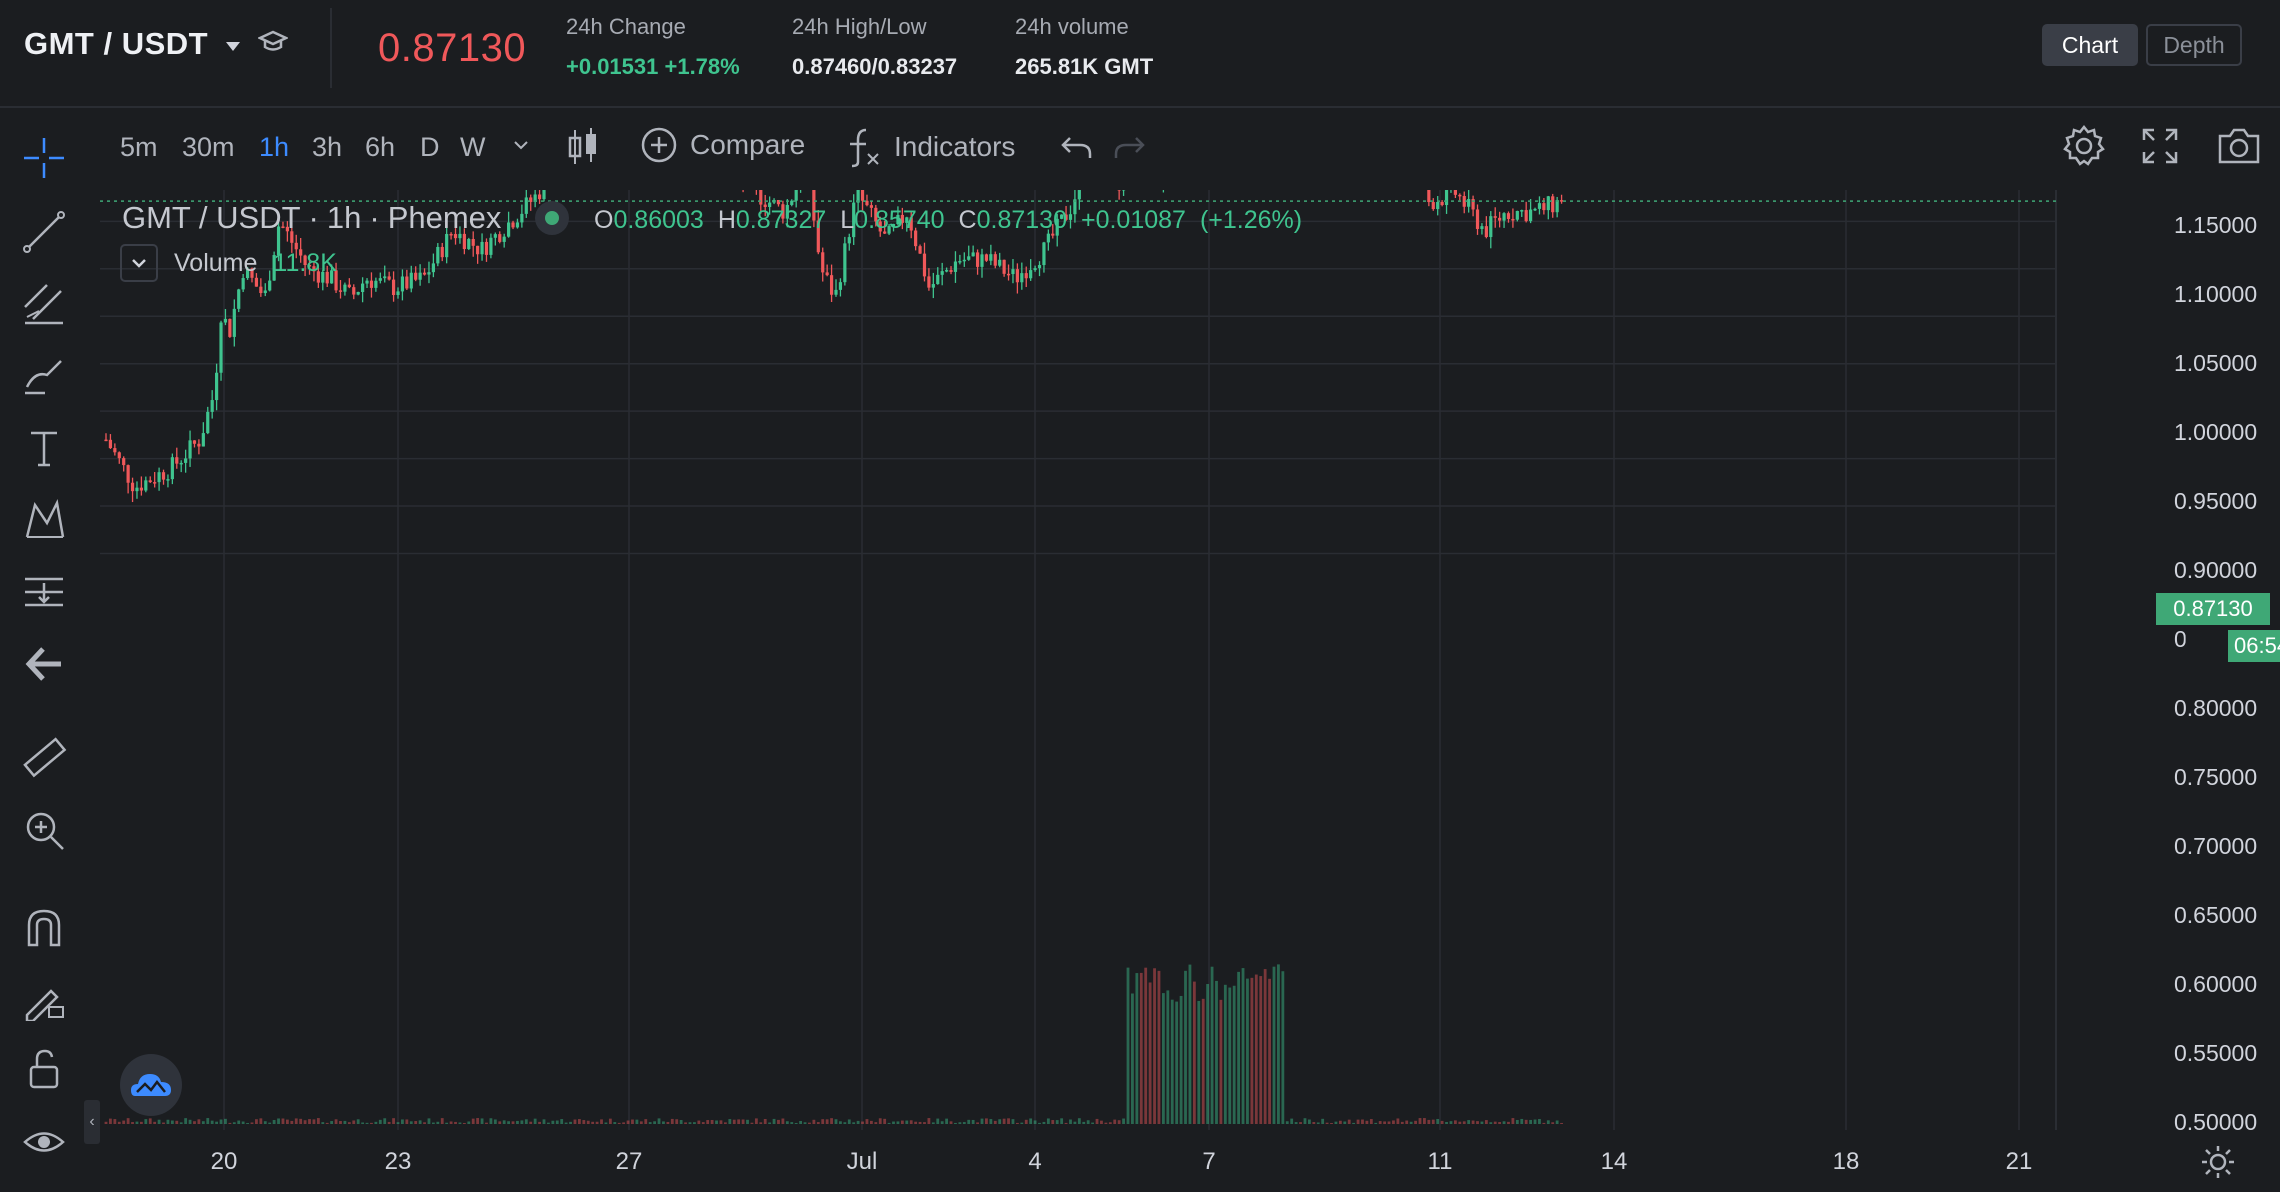 Image resolution: width=2280 pixels, height=1192 pixels. I want to click on legend-symbol: GMT / USDT, so click(211, 217).